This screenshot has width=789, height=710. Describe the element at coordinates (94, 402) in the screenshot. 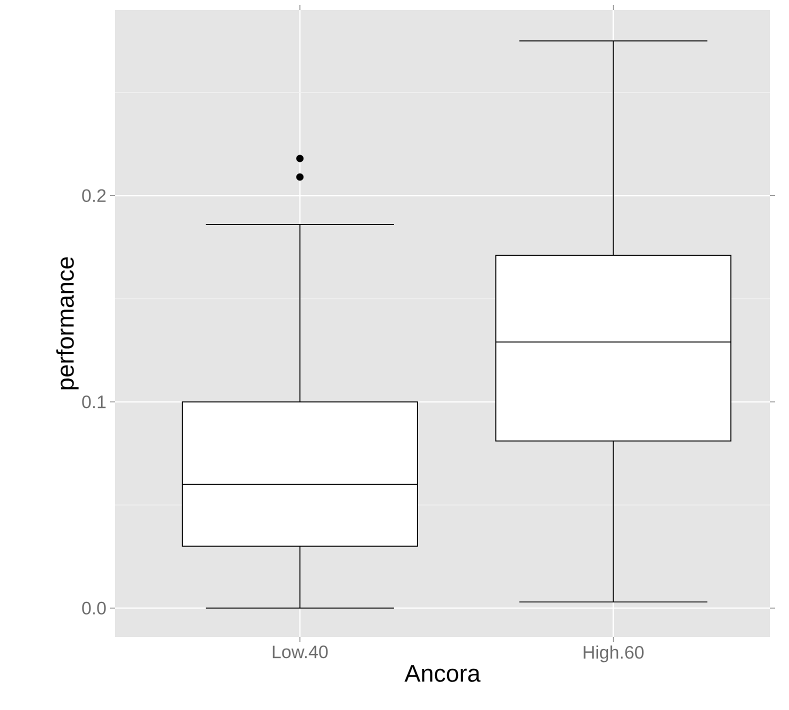

I see `y-tick-label: 0.1` at that location.